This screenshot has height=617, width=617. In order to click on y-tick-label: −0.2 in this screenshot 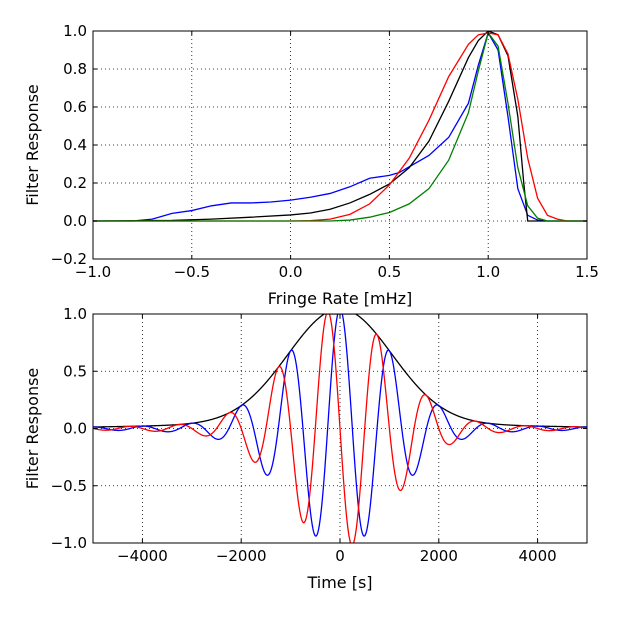, I will do `click(69, 259)`.